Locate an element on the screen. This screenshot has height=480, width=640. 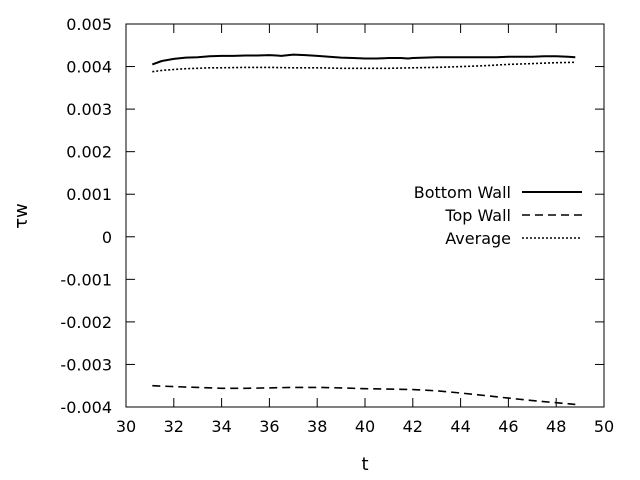
y-tick-label: 0.003 is located at coordinates (89, 109).